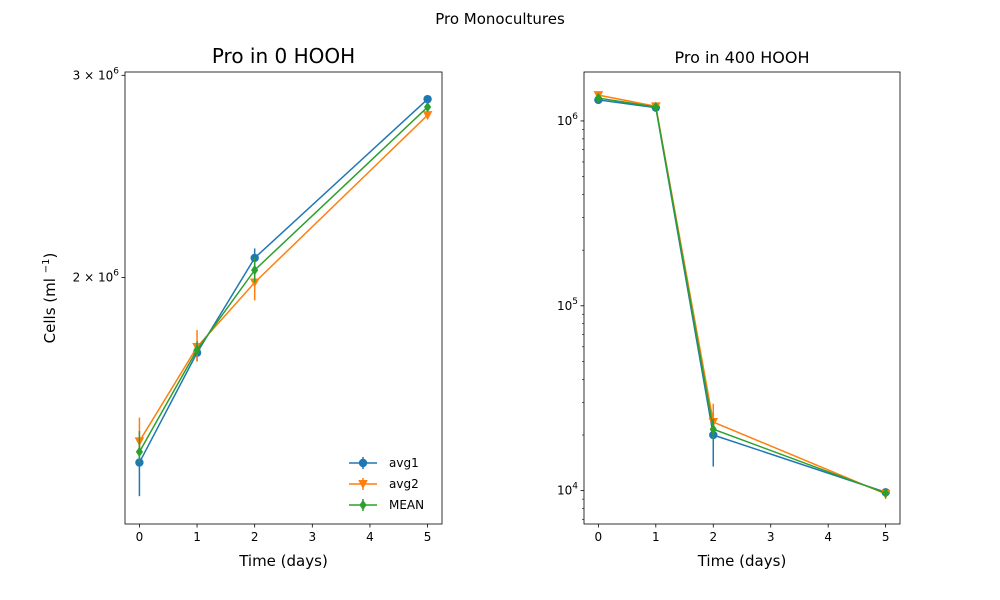 The height and width of the screenshot is (600, 1000). Describe the element at coordinates (404, 463) in the screenshot. I see `legend-label: avg1` at that location.